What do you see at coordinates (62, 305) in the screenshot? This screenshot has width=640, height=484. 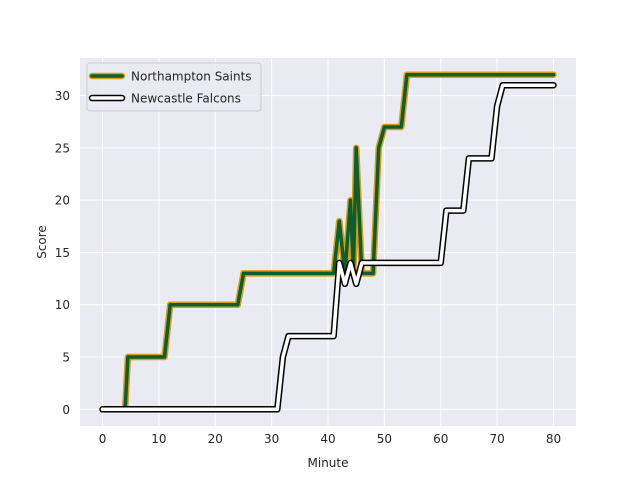 I see `y-tick-label: 10` at bounding box center [62, 305].